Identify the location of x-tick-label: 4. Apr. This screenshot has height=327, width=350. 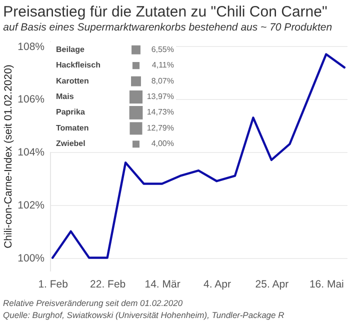
(218, 284).